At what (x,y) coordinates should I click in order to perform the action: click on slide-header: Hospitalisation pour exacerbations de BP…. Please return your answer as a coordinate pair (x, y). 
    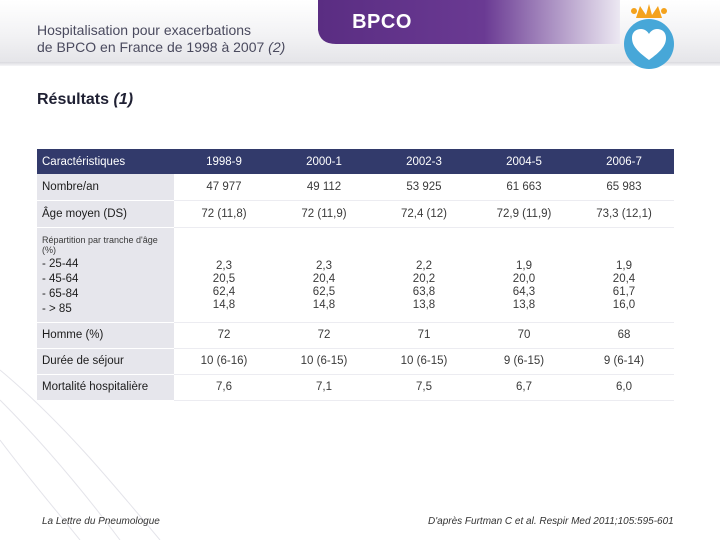
    Looking at the image, I should click on (360, 34).